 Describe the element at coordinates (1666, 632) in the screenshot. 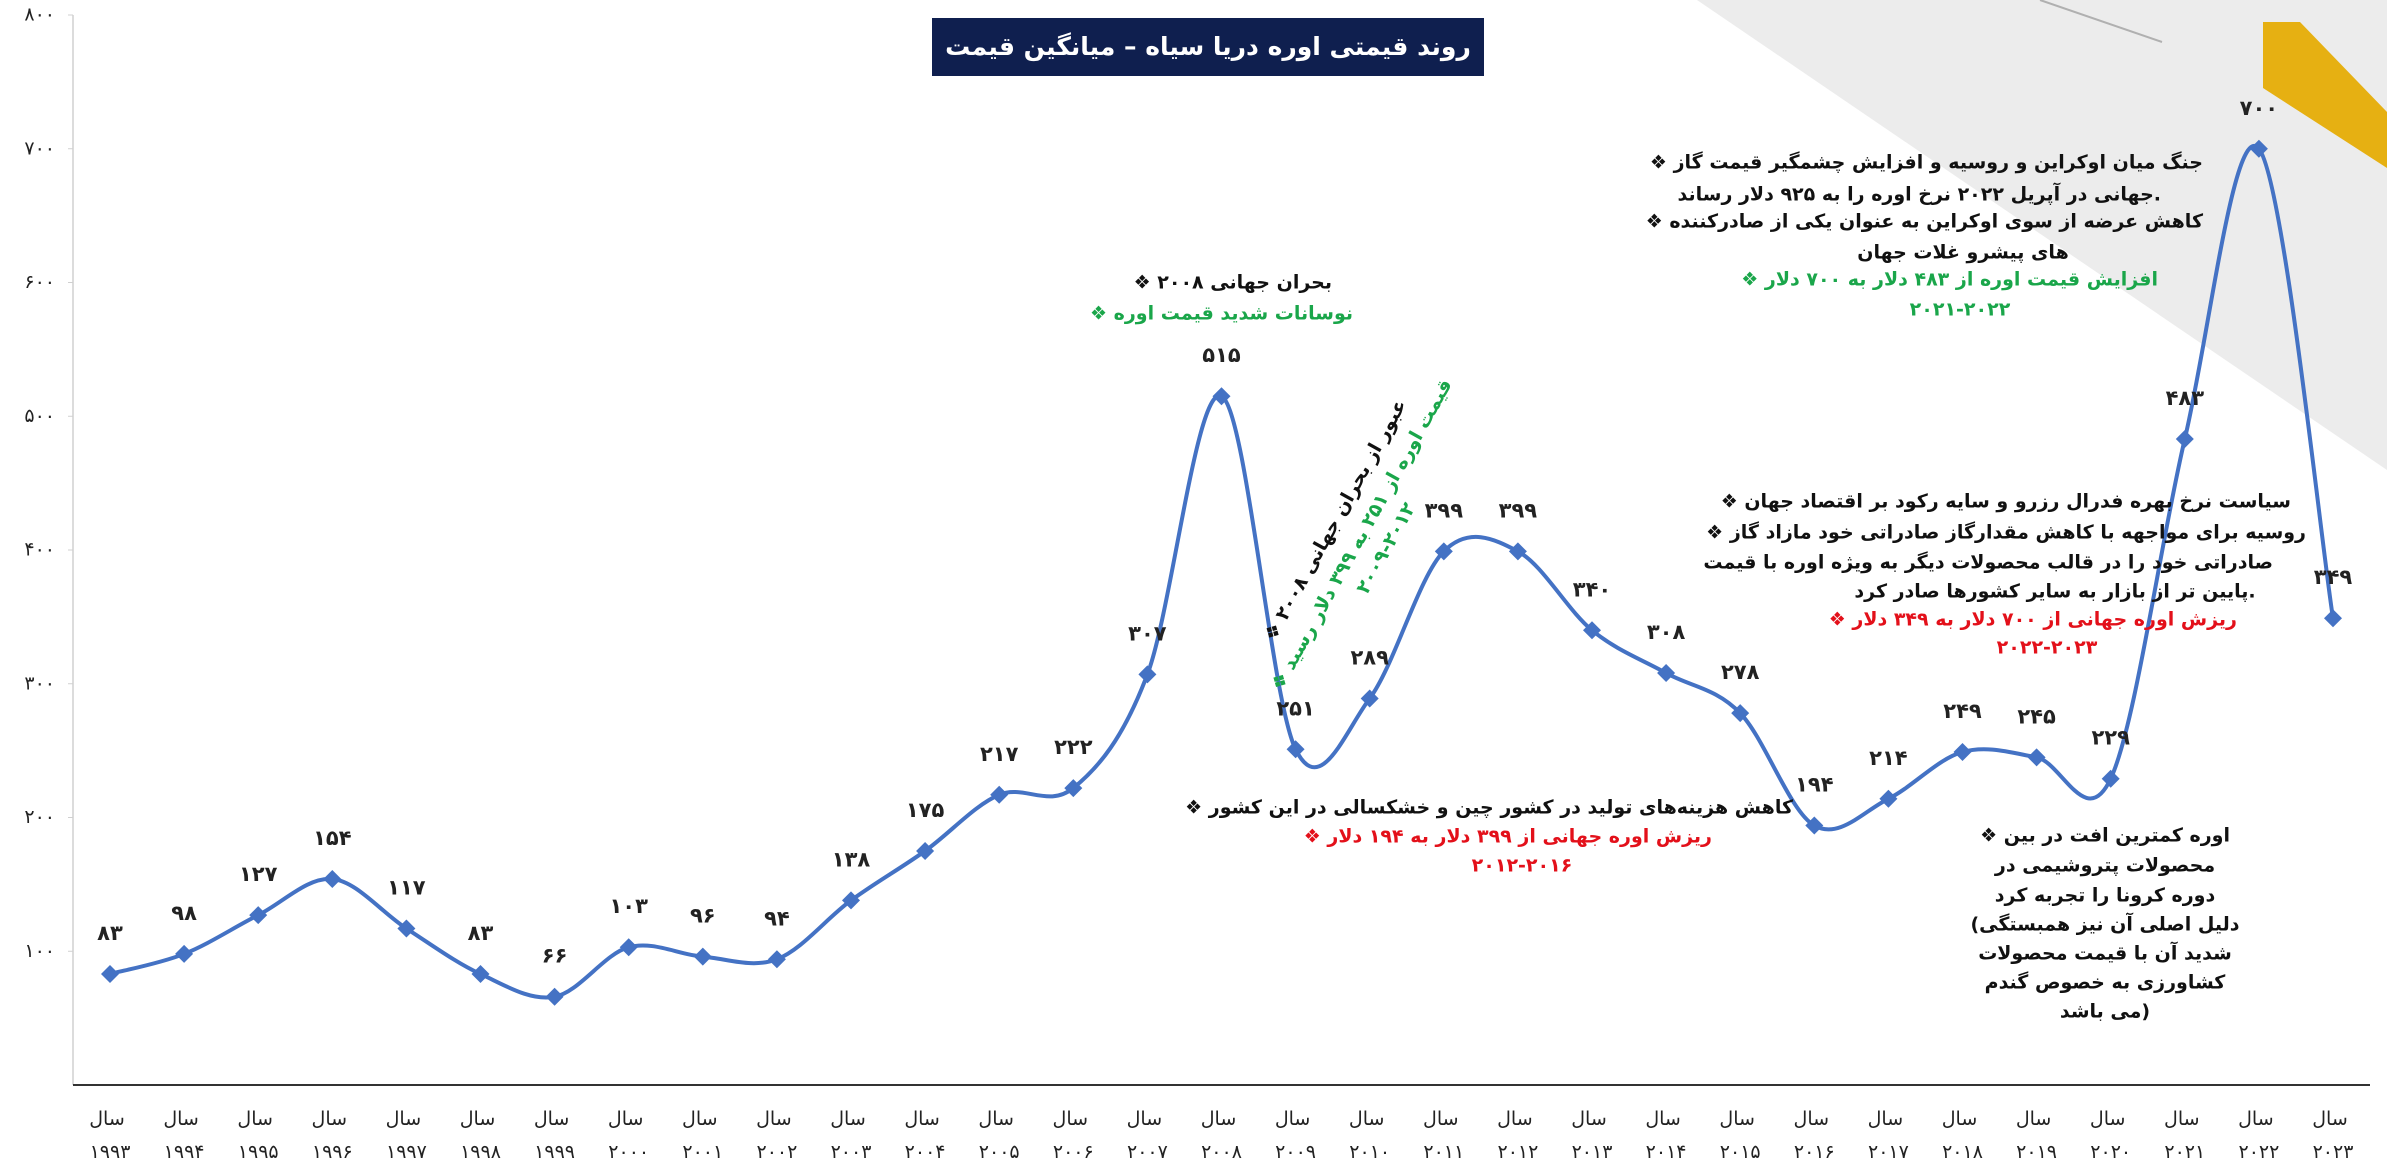

I see `value-label: ۳۰۸` at that location.